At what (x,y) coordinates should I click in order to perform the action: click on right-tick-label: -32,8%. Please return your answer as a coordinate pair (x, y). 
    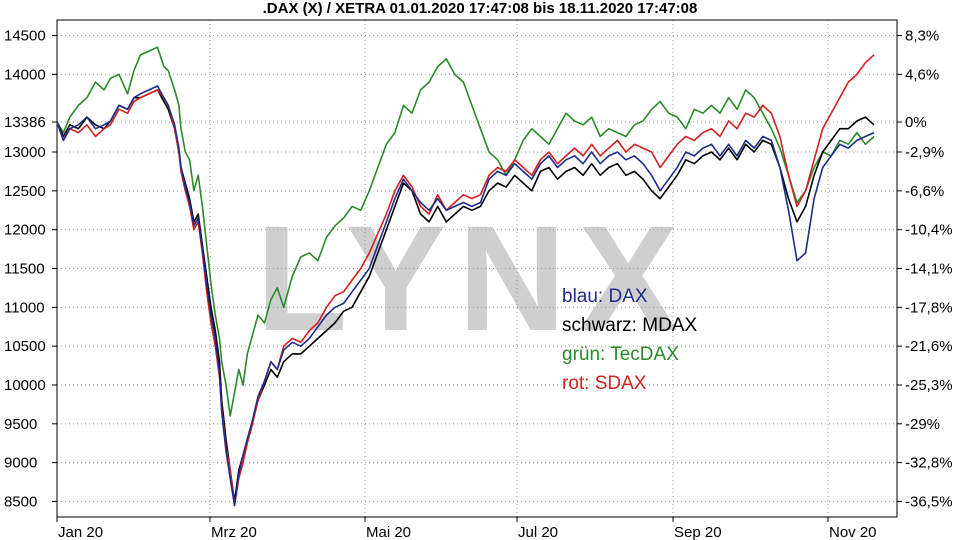
    Looking at the image, I should click on (929, 463).